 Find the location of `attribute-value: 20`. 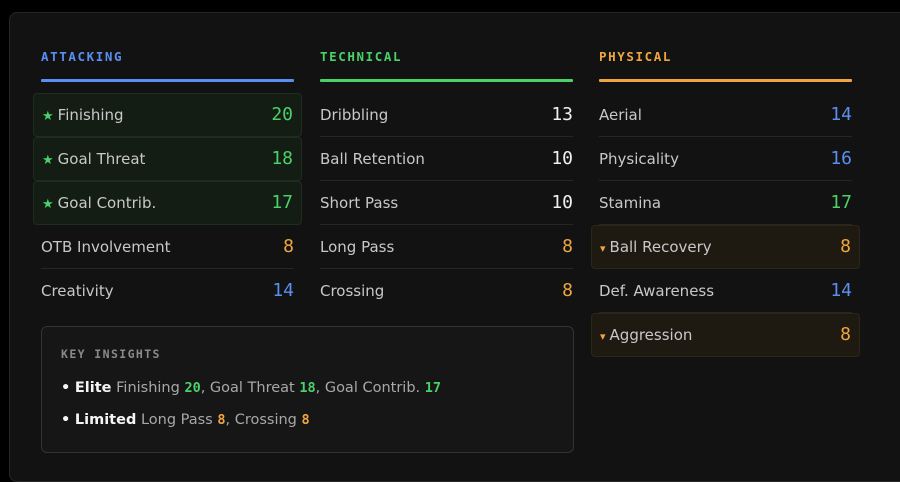

attribute-value: 20 is located at coordinates (282, 114).